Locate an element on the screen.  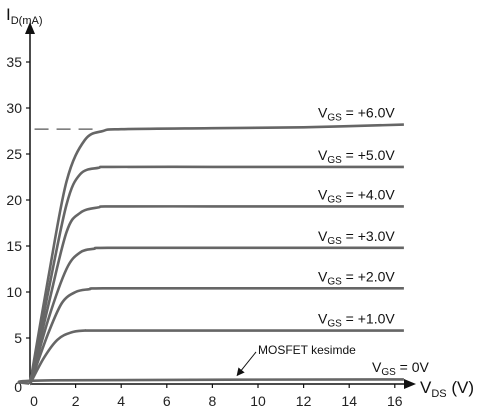
y-tick-label: 20 is located at coordinates (14, 200).